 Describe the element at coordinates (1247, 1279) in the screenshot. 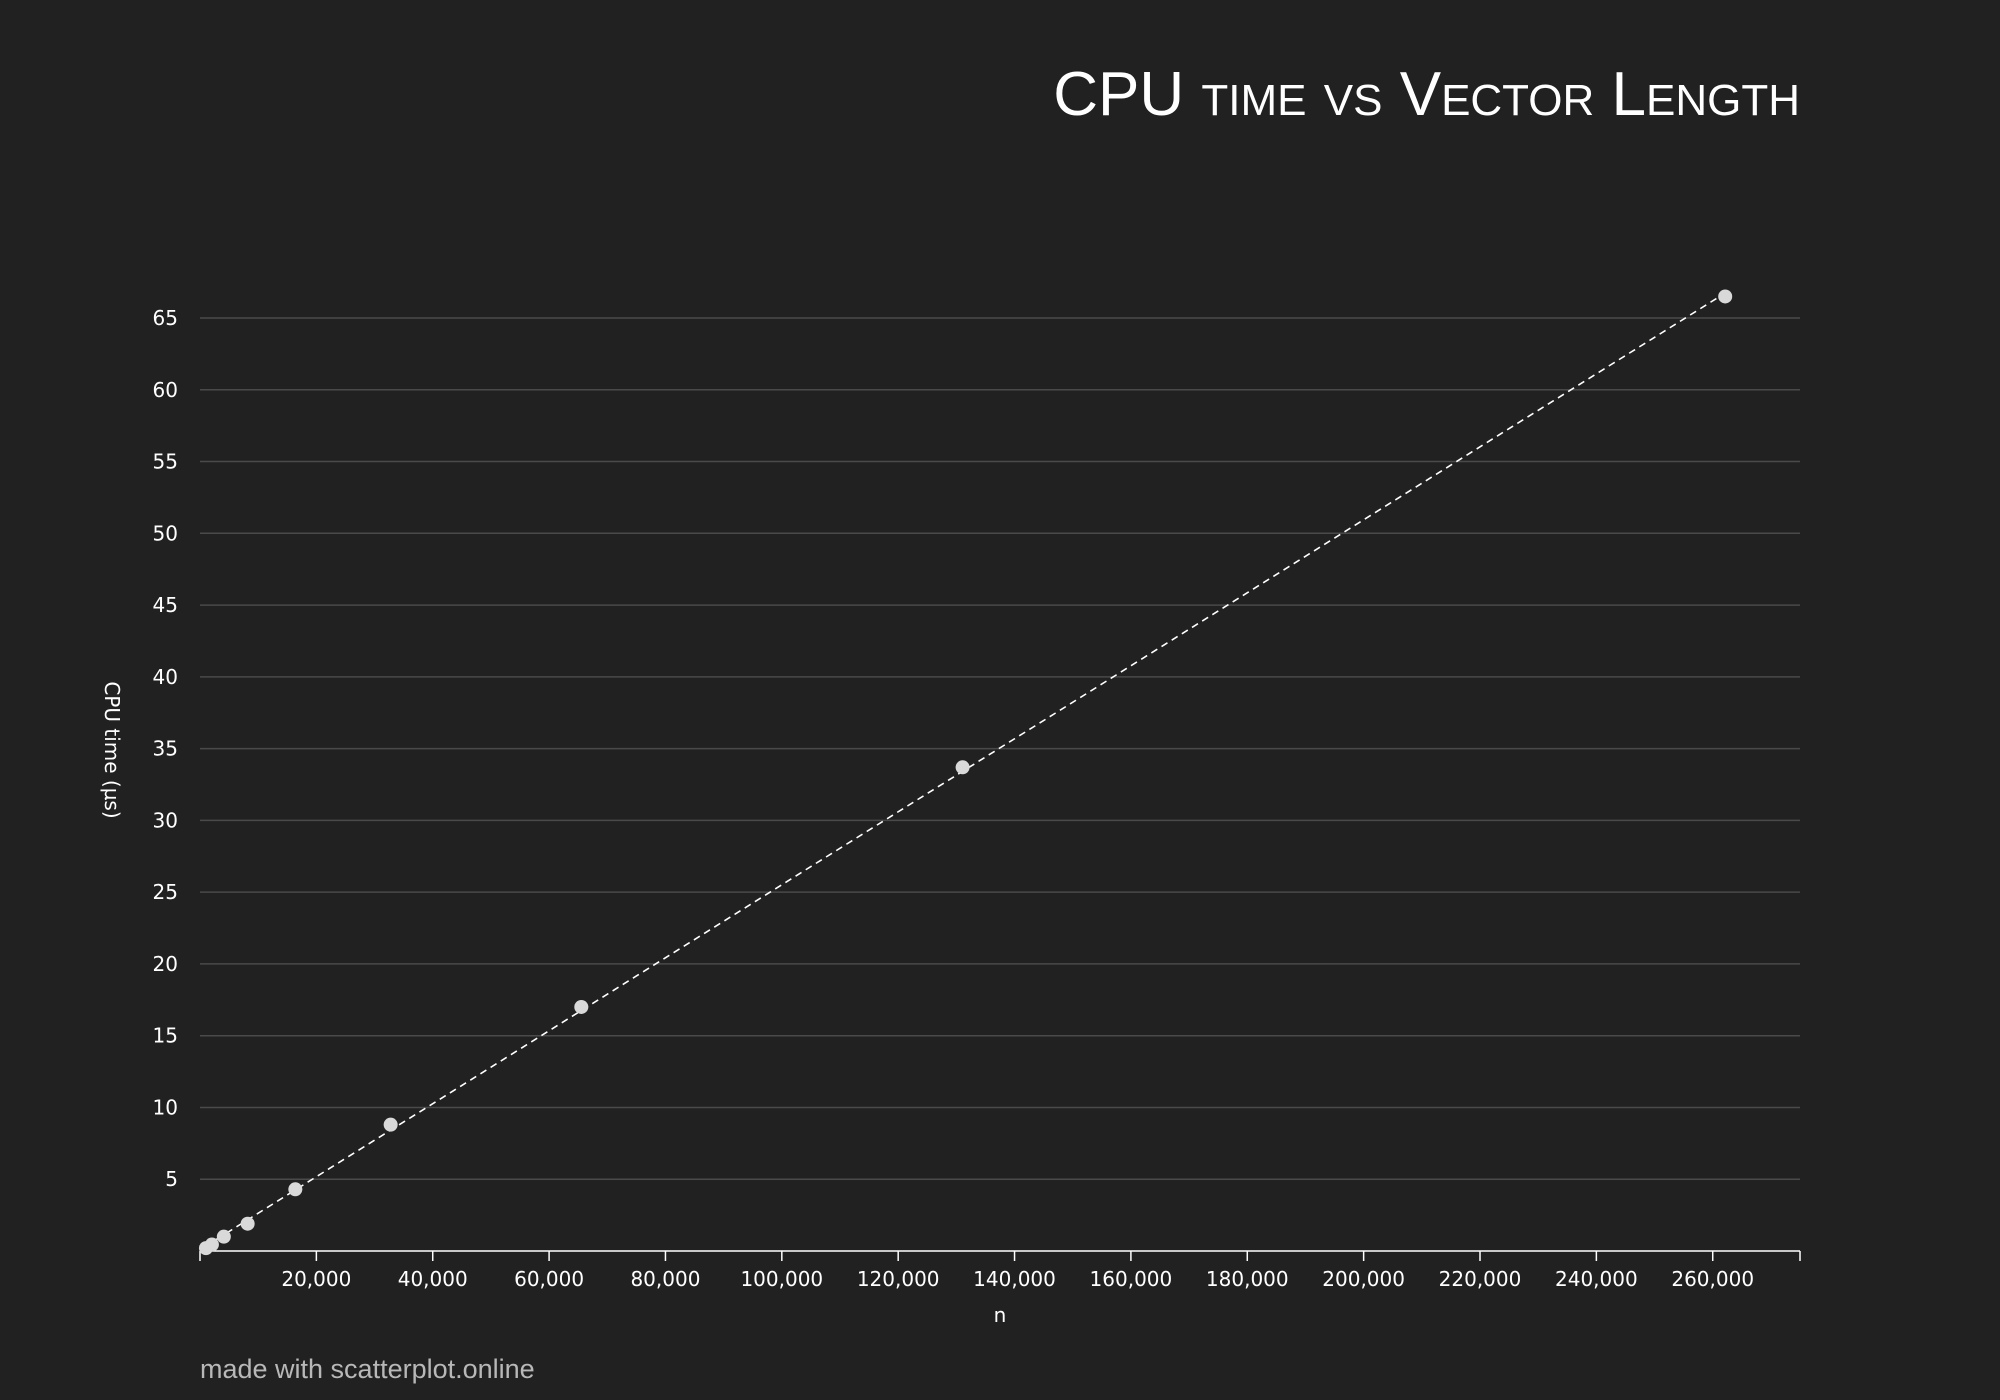

I see `x-tick-label: 180,000` at that location.